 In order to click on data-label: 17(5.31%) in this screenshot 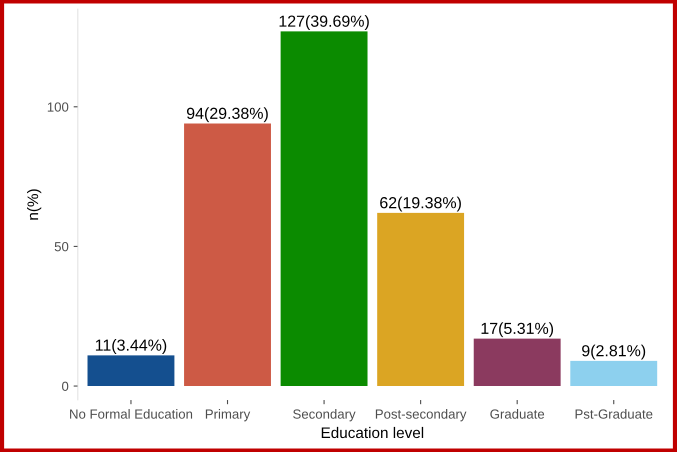, I will do `click(518, 330)`.